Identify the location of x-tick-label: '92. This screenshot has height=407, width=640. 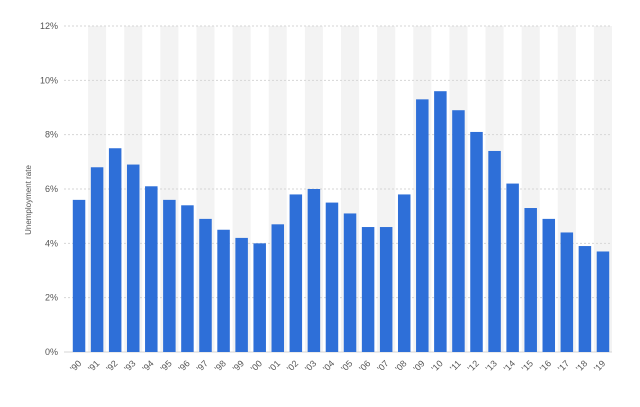
(111, 365).